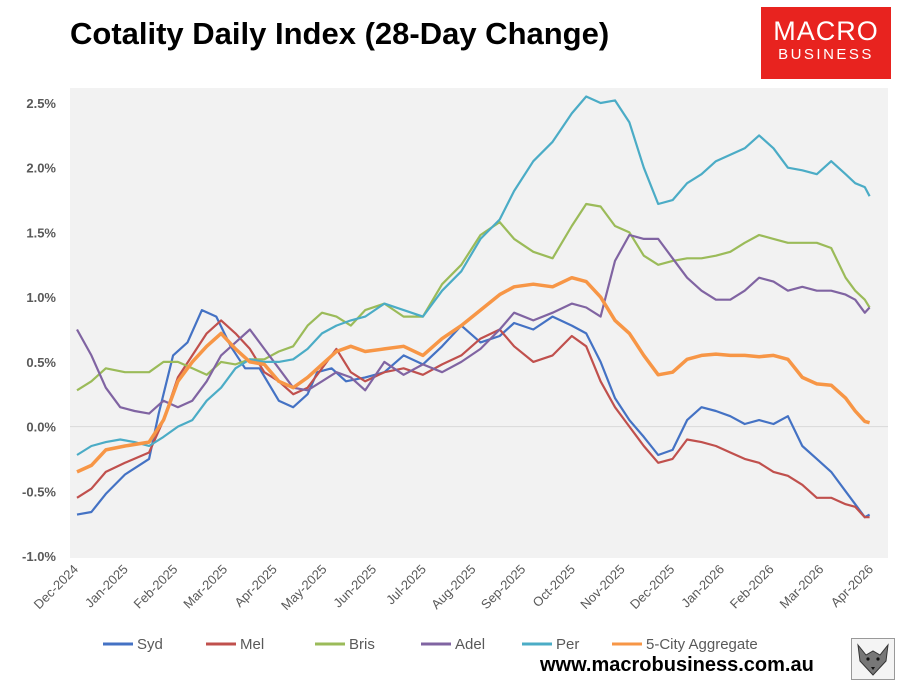 The height and width of the screenshot is (686, 911). Describe the element at coordinates (39, 491) in the screenshot. I see `y-tick-label: -0.5%` at that location.